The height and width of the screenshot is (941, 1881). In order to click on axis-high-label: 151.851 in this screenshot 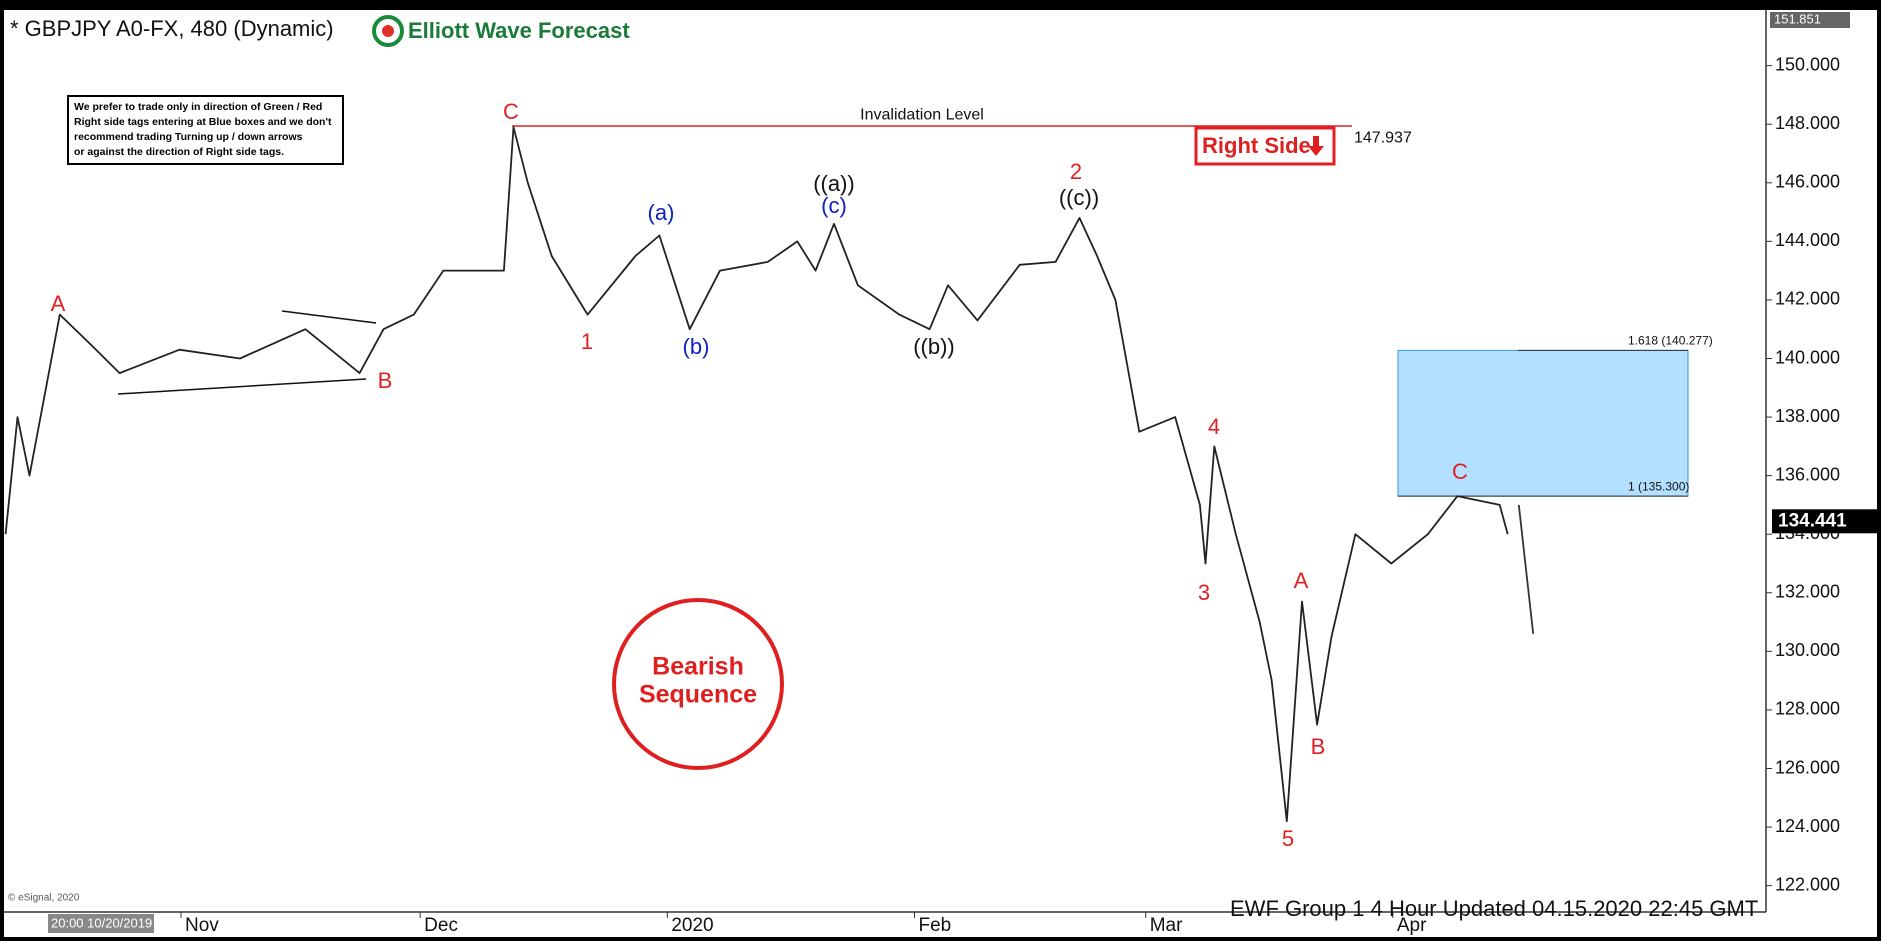, I will do `click(1797, 18)`.